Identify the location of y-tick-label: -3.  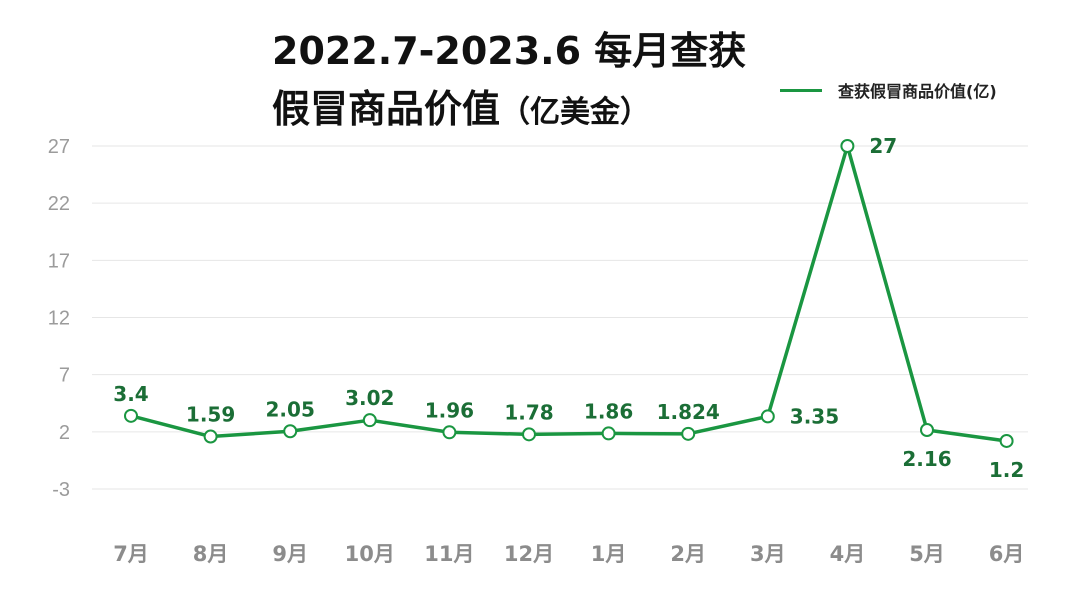
(61, 490).